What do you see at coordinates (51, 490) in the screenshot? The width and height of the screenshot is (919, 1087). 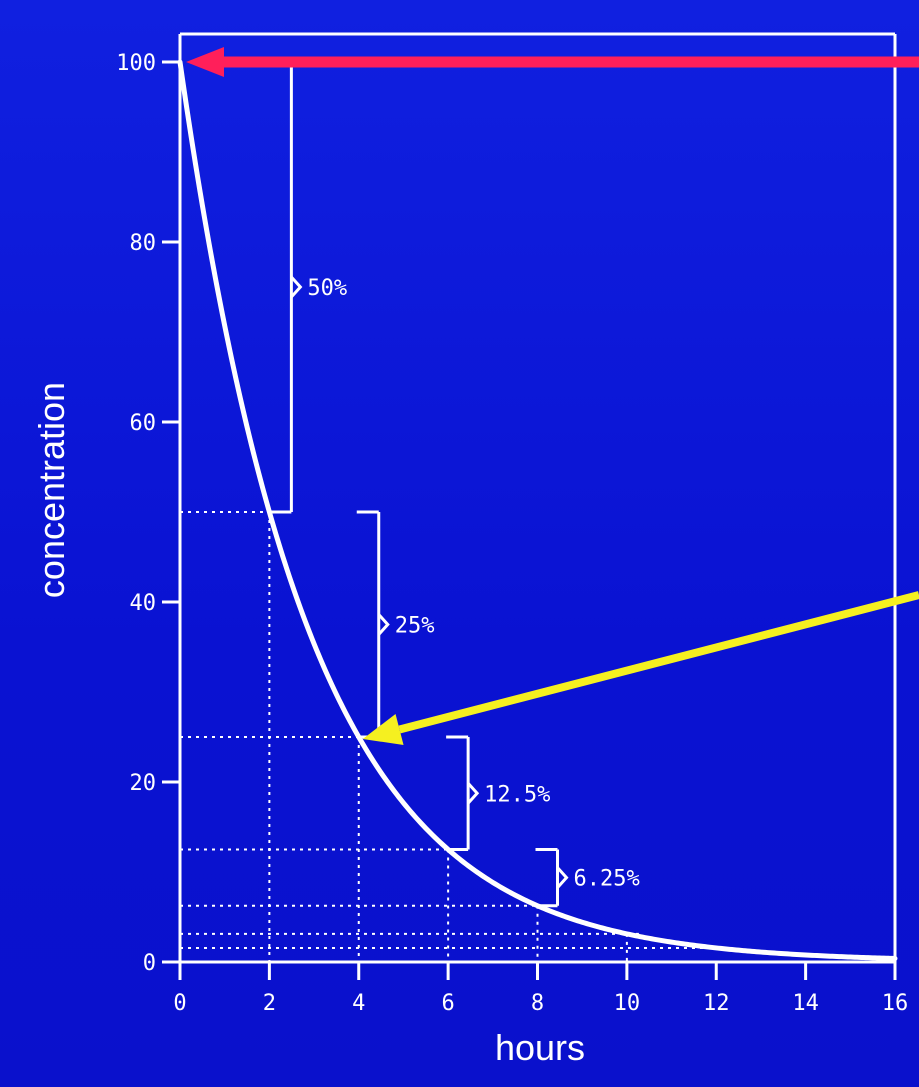 I see `y-axis-title: concentration` at bounding box center [51, 490].